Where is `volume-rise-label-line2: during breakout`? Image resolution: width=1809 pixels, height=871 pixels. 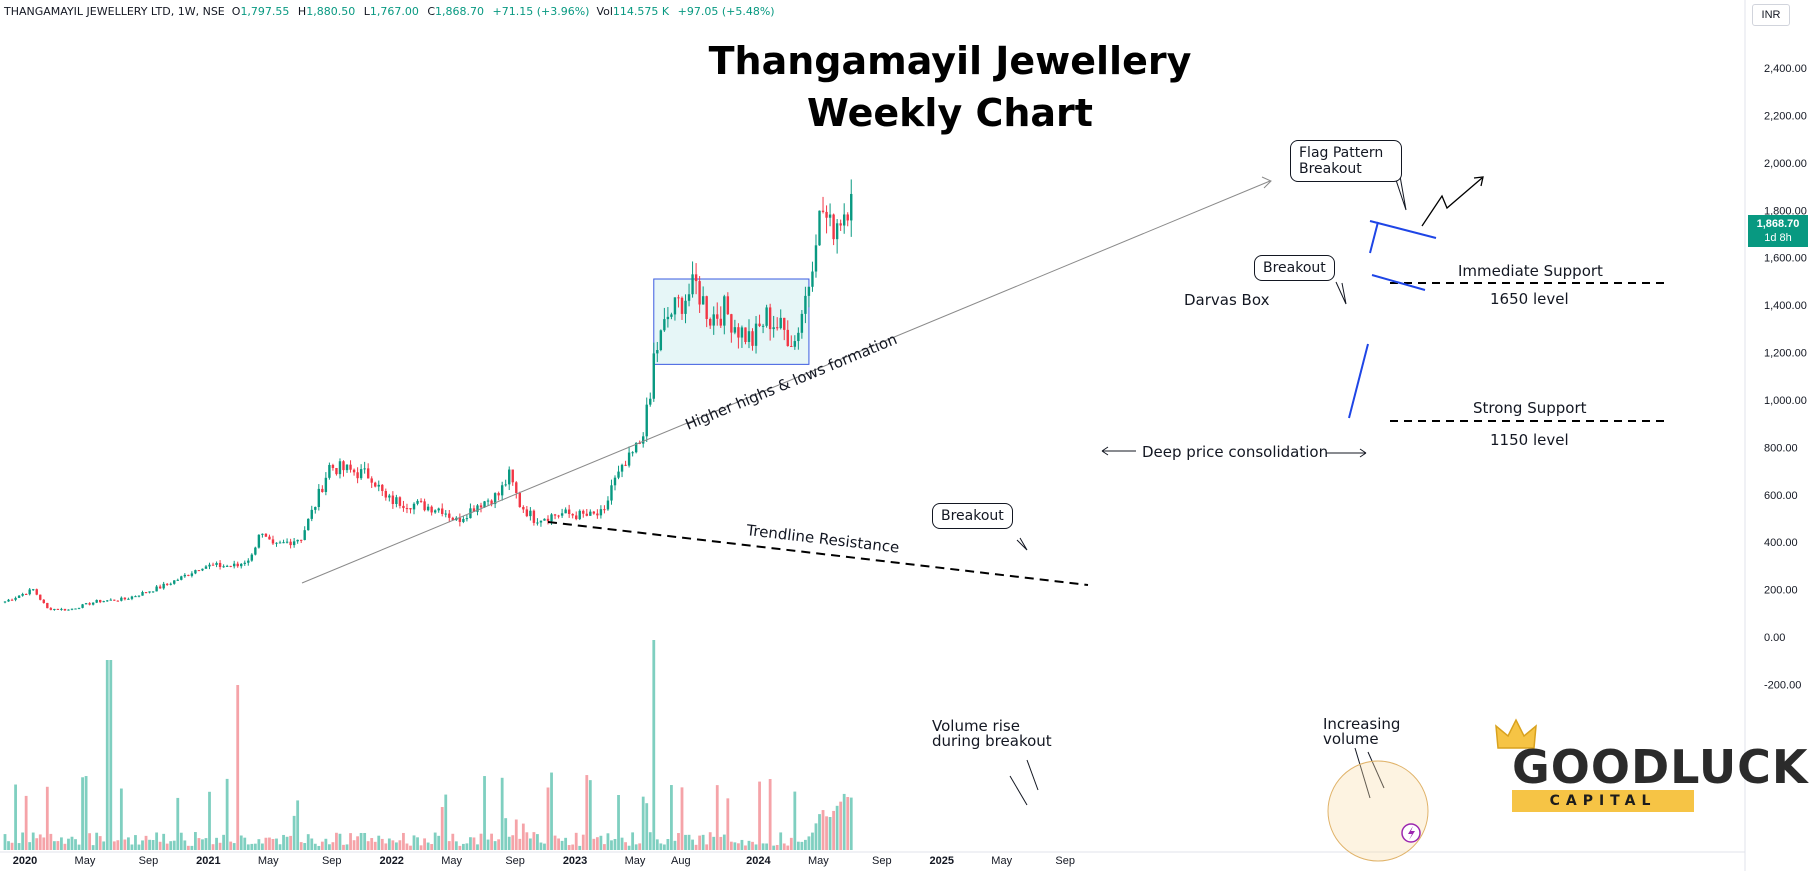 volume-rise-label-line2: during breakout is located at coordinates (992, 741).